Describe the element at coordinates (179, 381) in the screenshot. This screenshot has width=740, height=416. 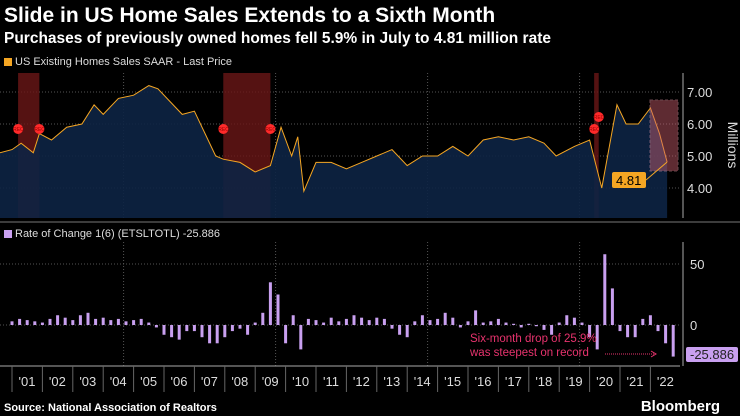
I see `x-tick-label: '06` at that location.